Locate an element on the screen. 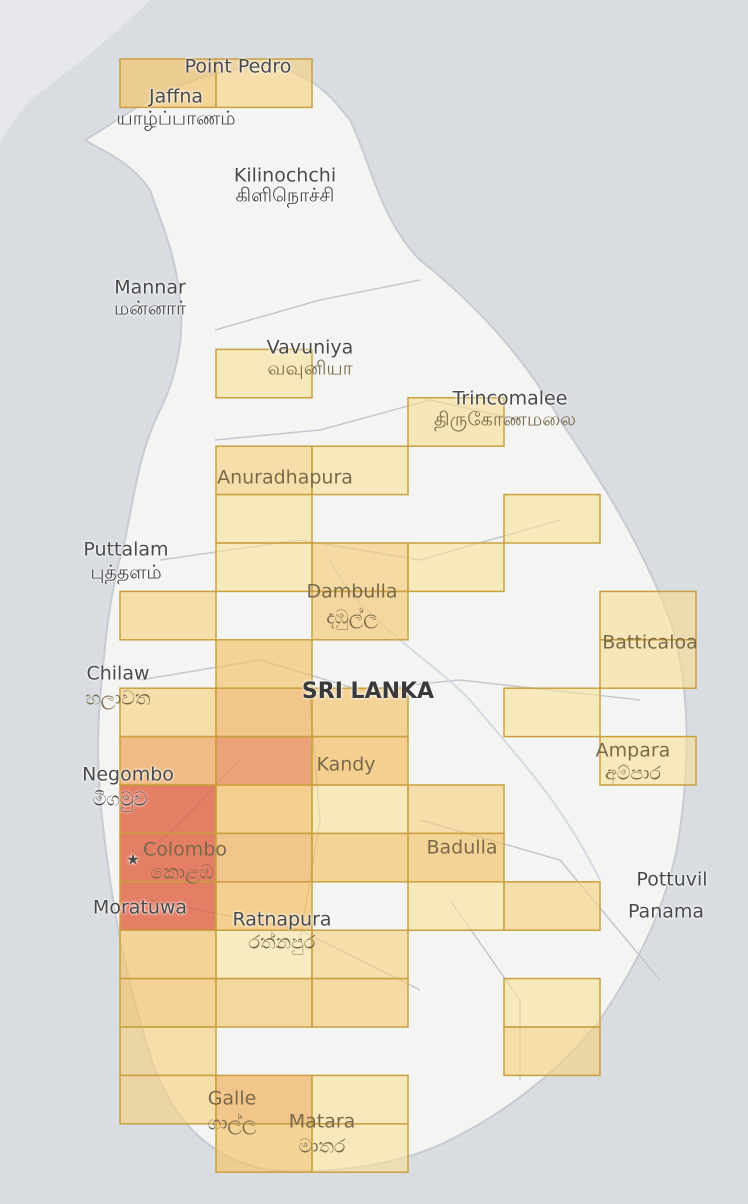 This screenshot has width=748, height=1204. place-native-mannar: மன்னார் is located at coordinates (150, 308).